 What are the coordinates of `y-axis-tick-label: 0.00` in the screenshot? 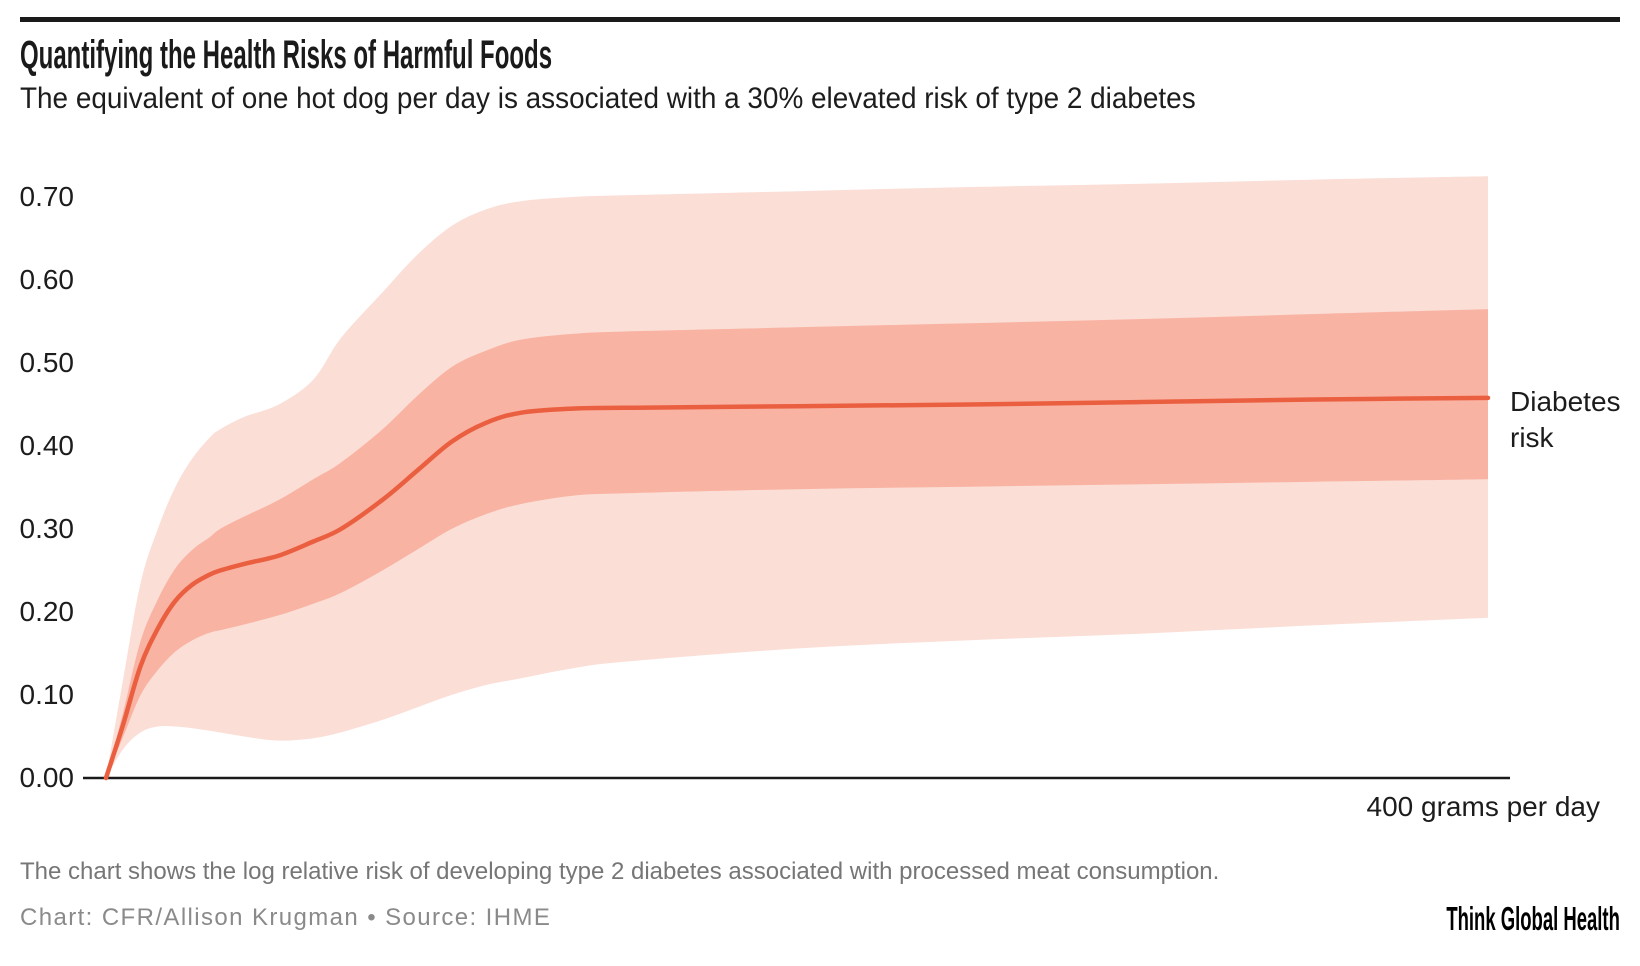 It's located at (47, 777).